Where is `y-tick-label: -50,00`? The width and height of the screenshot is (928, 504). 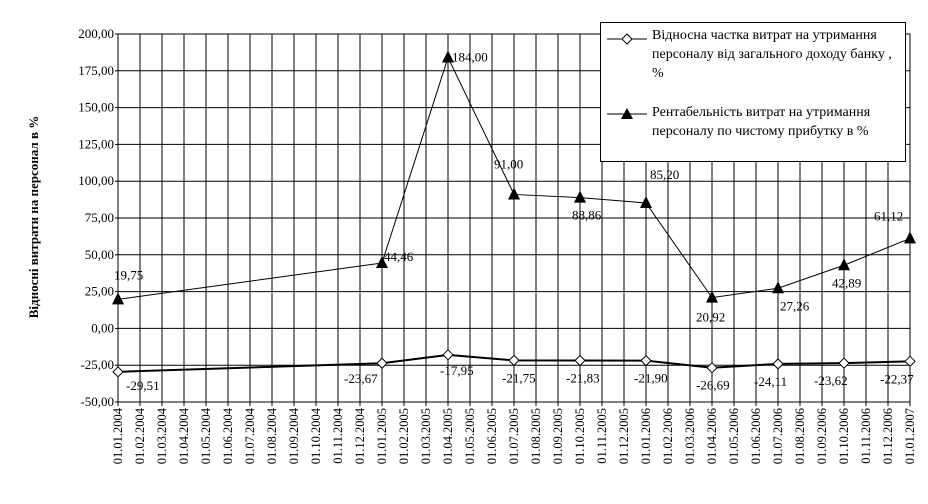
y-tick-label: -50,00 is located at coordinates (97, 401).